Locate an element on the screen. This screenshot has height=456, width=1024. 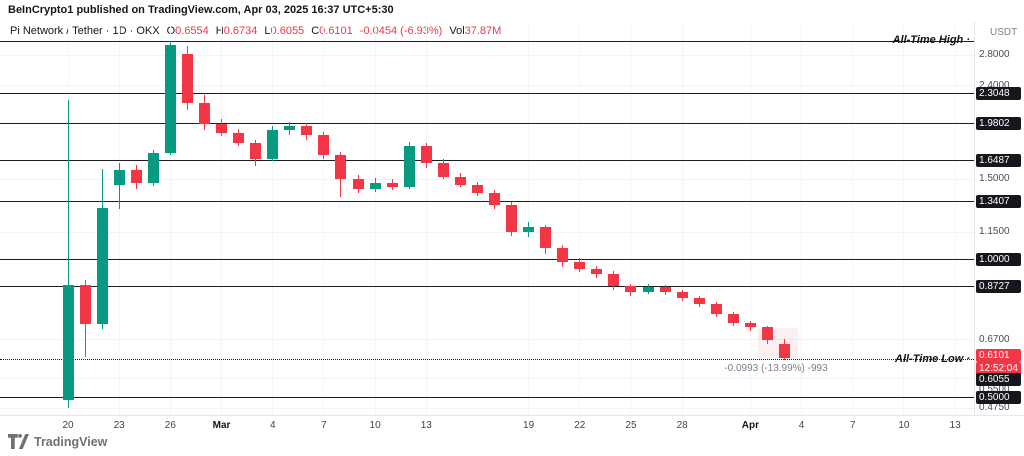
time-axis-label: 7 is located at coordinates (324, 425).